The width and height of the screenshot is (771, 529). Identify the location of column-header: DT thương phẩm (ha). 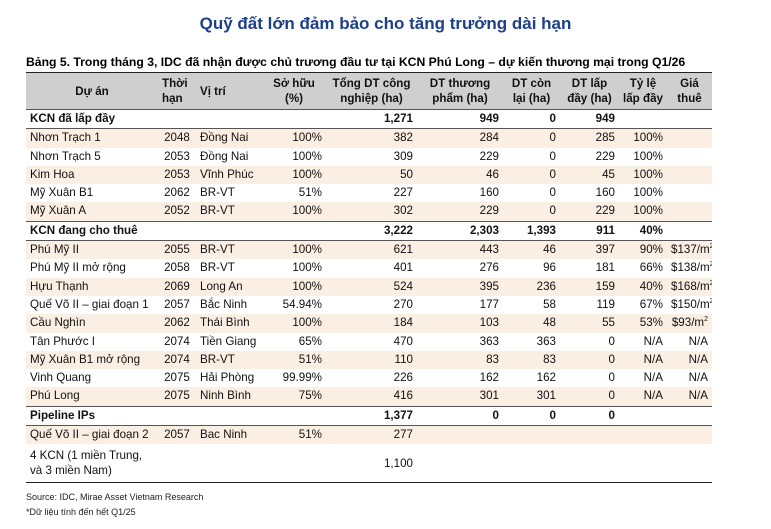
(460, 91).